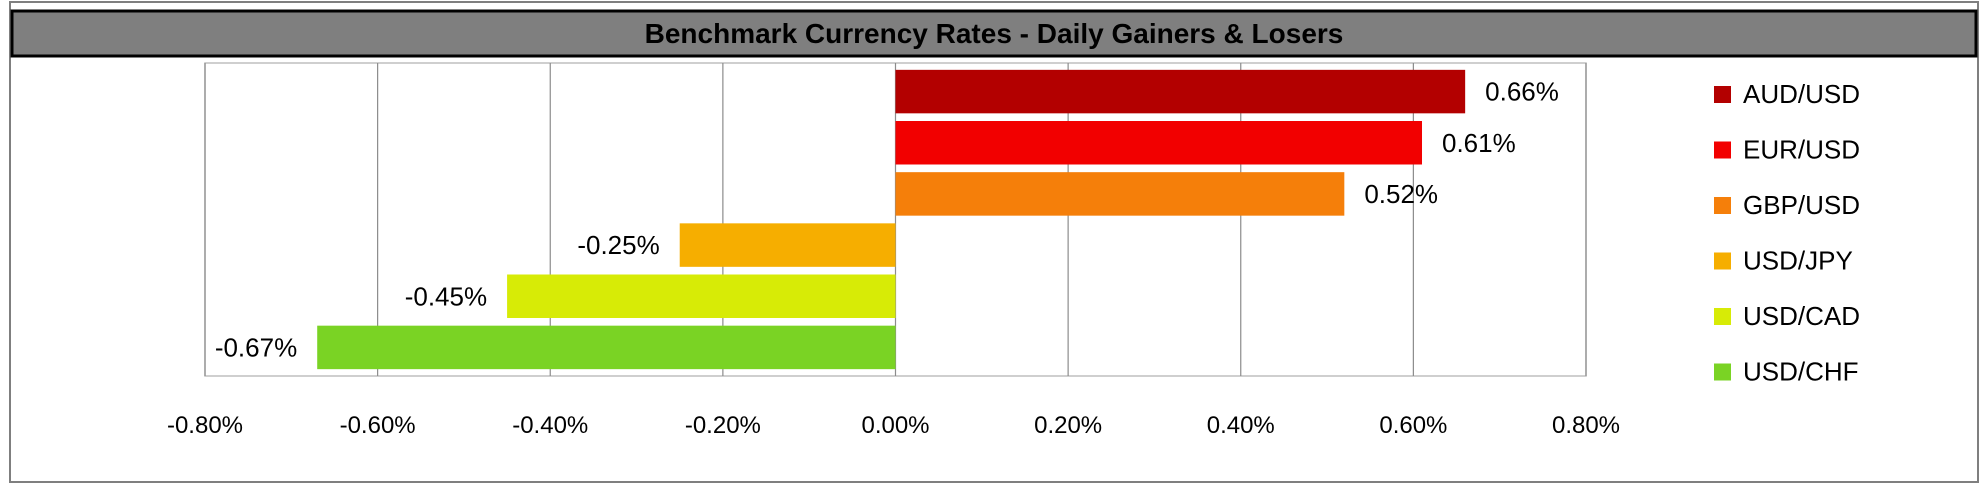  What do you see at coordinates (1586, 425) in the screenshot?
I see `x-tick-label: 0.80%` at bounding box center [1586, 425].